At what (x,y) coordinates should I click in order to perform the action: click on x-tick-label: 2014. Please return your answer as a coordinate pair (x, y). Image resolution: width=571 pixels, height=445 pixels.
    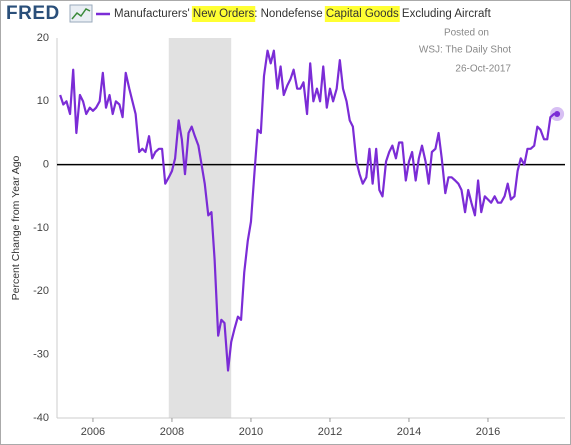
    Looking at the image, I should click on (409, 432).